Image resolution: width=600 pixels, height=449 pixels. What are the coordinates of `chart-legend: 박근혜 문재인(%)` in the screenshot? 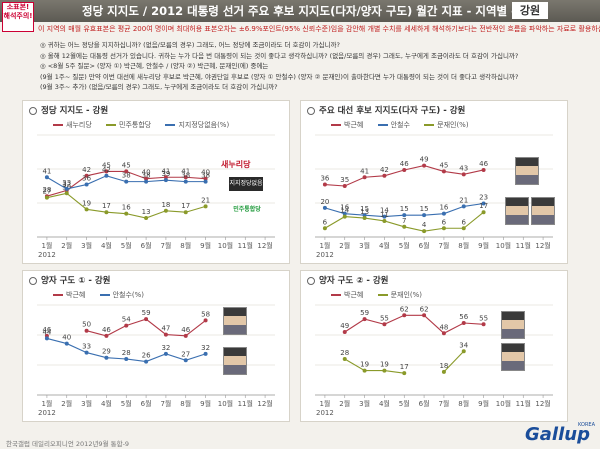 It's located at (382, 295).